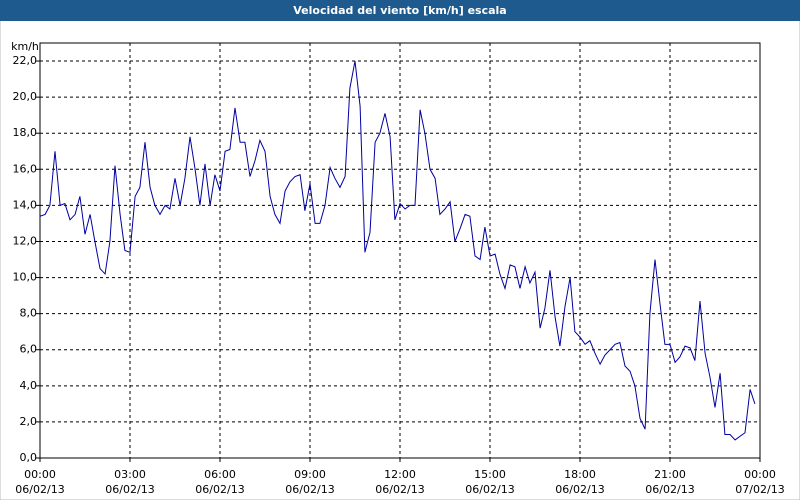  I want to click on y-unit: km/h, so click(25, 46).